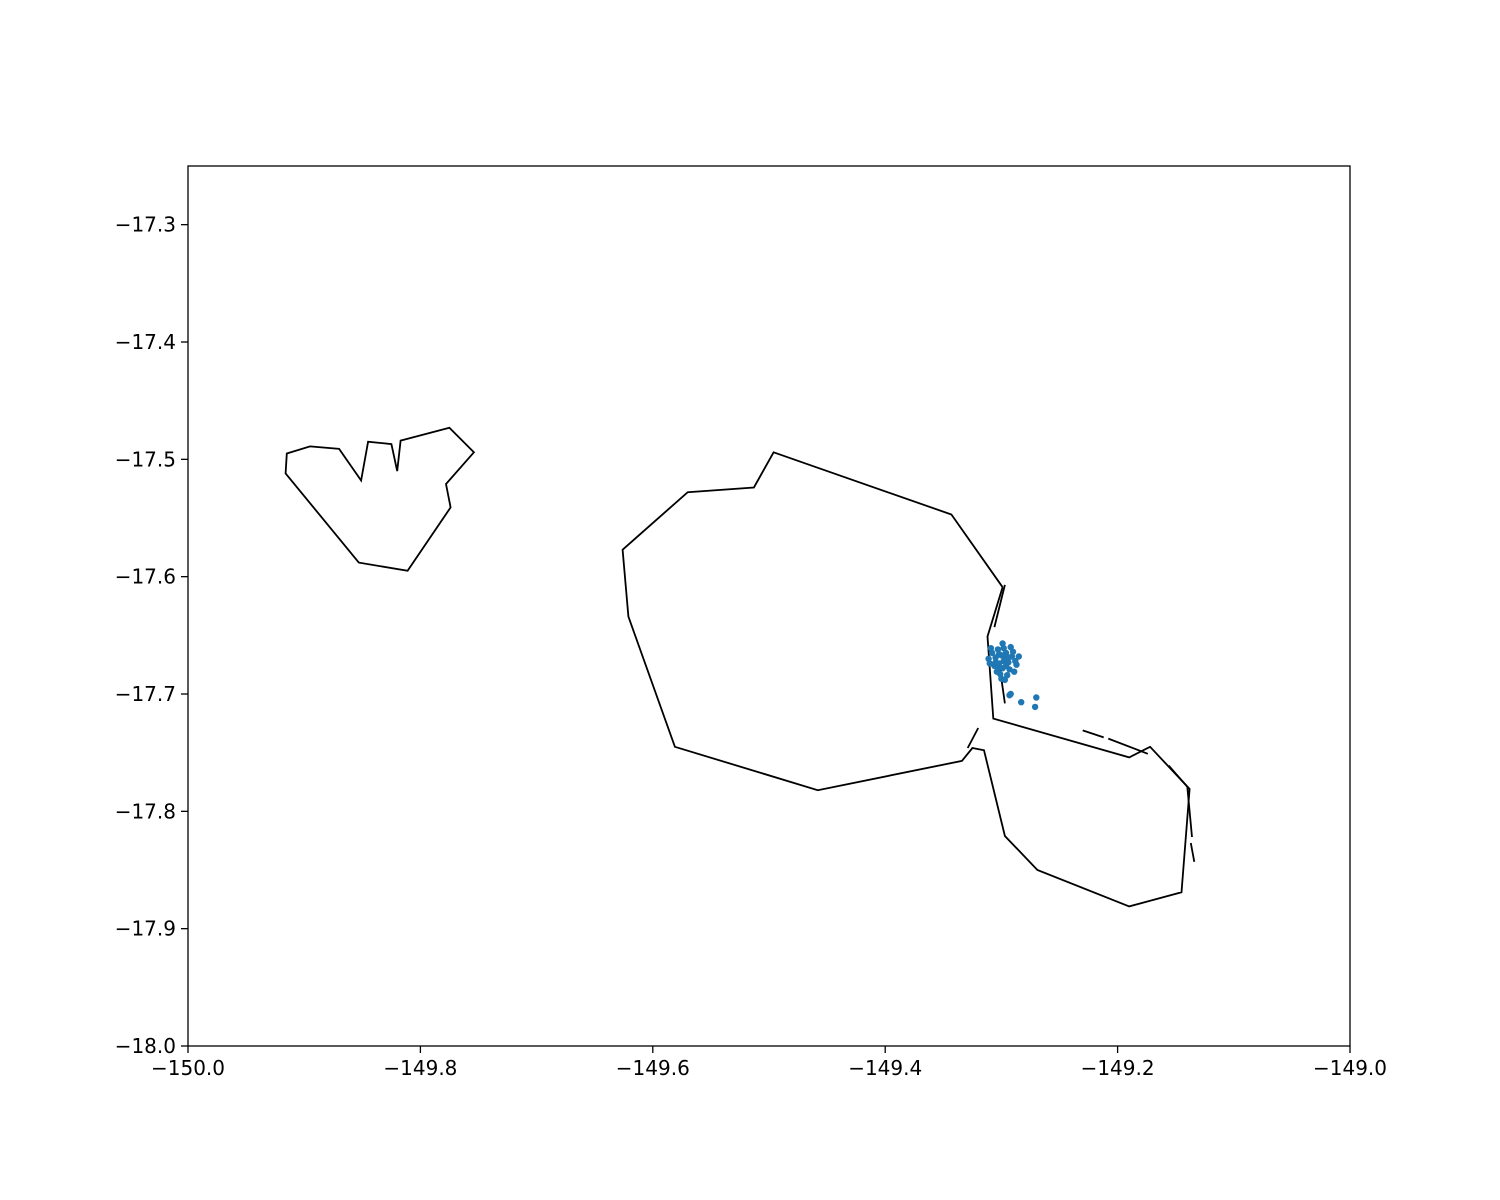 This screenshot has width=1500, height=1200. I want to click on x-tick-label: −149.4, so click(885, 1068).